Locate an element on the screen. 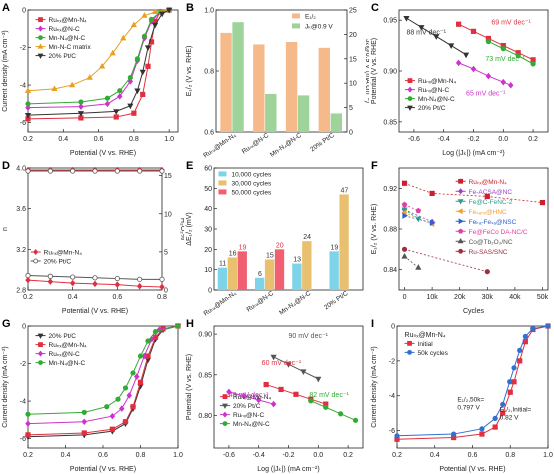  legend-item: Co@Tb₂O₃/NC is located at coordinates (484, 242).